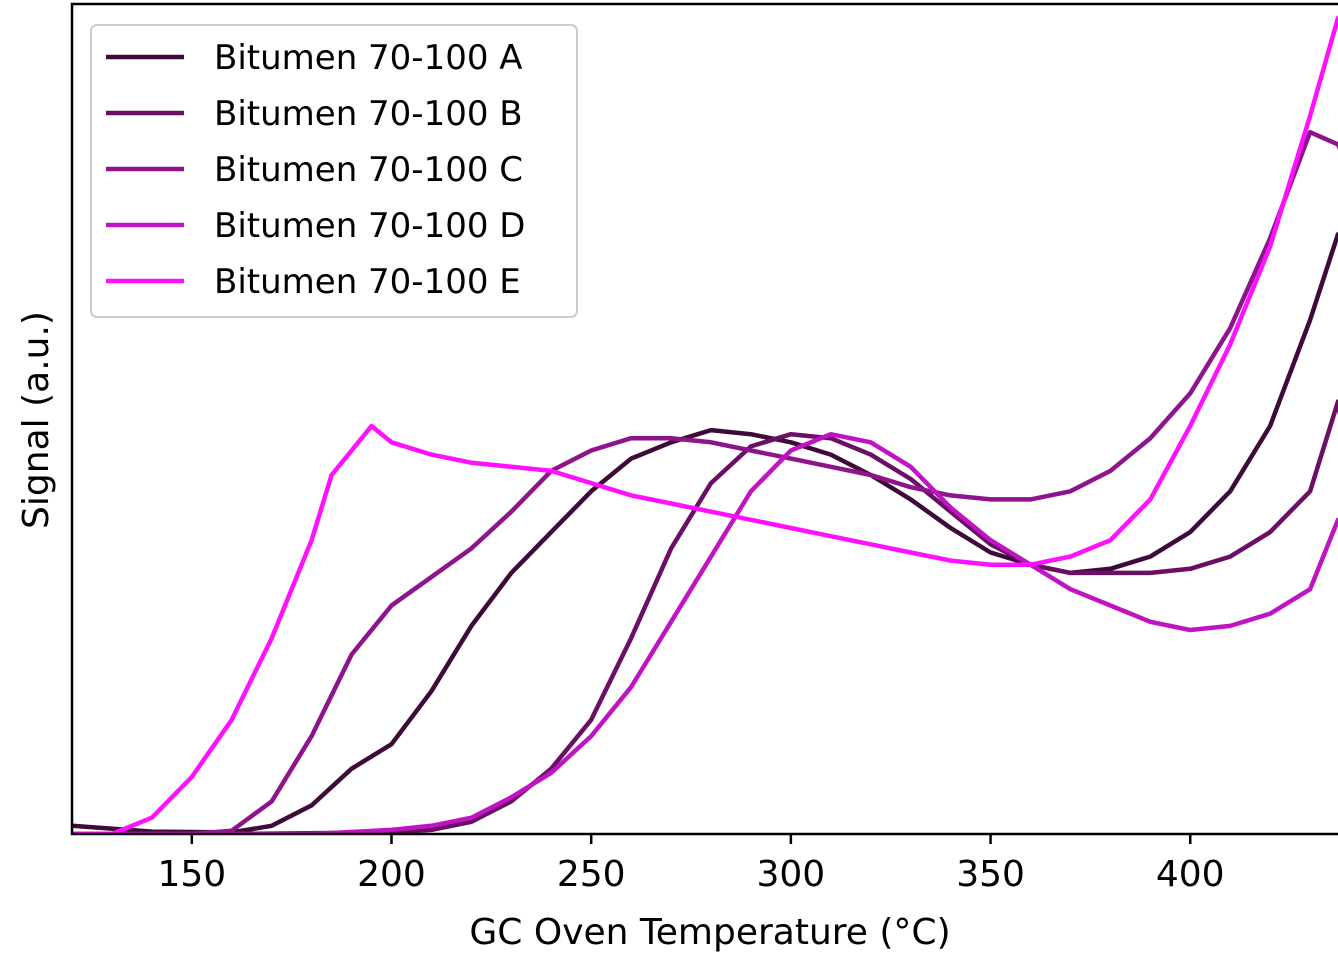 The height and width of the screenshot is (954, 1338). Describe the element at coordinates (1190, 874) in the screenshot. I see `x-tick-label-400: 400` at that location.